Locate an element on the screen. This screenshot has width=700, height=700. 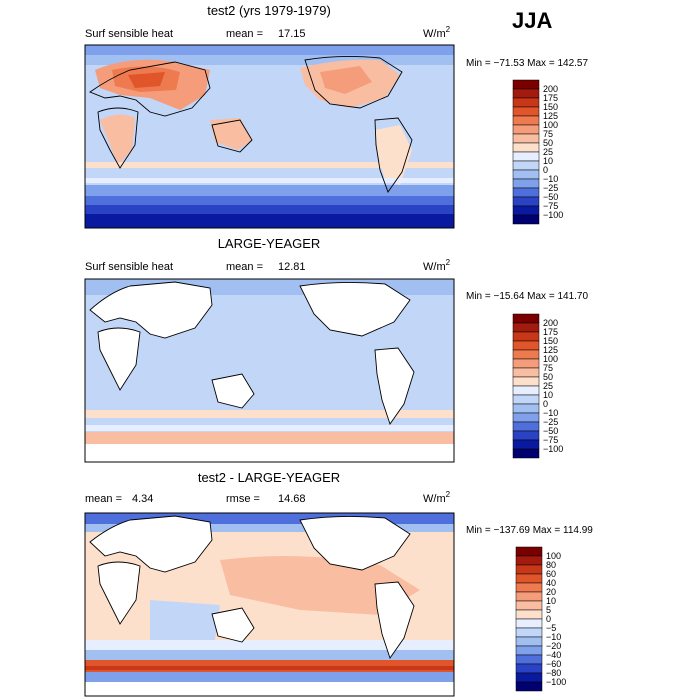
colorbar-tick-label: −60 is located at coordinates (553, 664).